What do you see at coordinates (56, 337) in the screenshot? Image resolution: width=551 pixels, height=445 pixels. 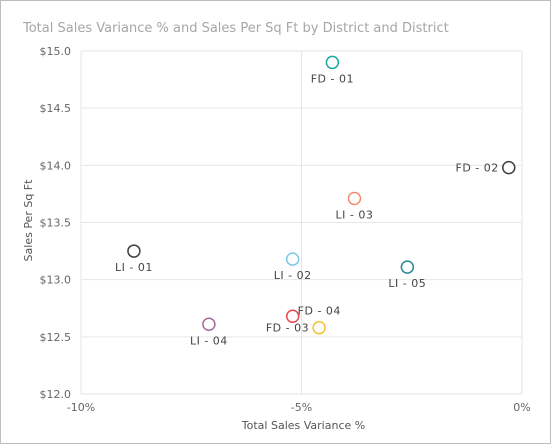 I see `y-tick-label: $12.5` at bounding box center [56, 337].